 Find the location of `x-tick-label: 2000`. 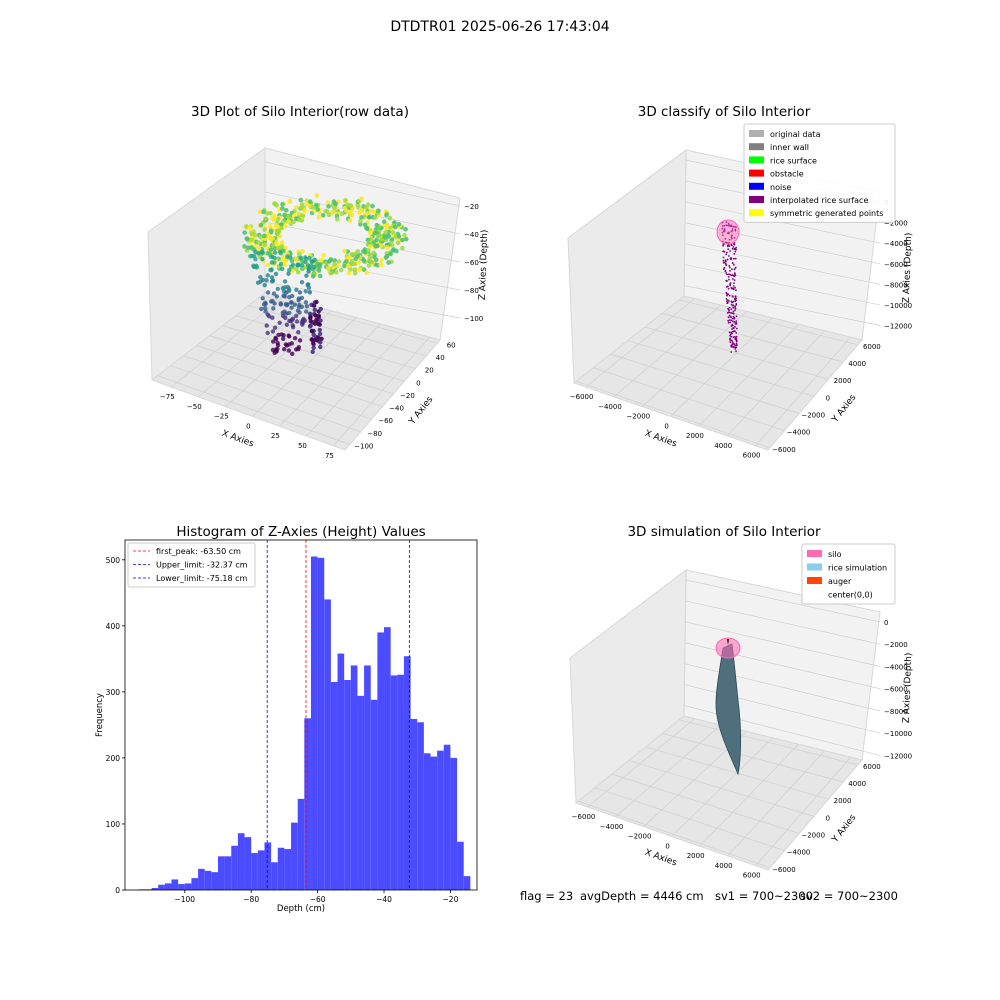

x-tick-label: 2000 is located at coordinates (695, 436).